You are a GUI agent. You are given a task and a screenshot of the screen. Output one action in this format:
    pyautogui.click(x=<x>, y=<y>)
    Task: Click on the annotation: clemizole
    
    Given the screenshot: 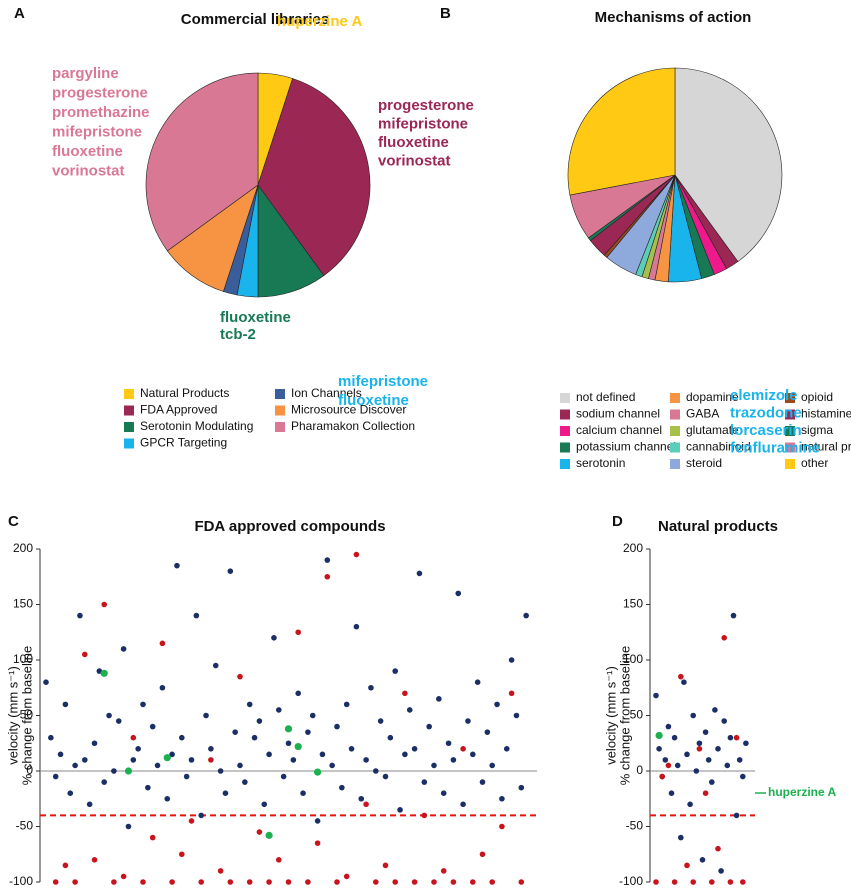 What is the action you would take?
    pyautogui.click(x=764, y=395)
    